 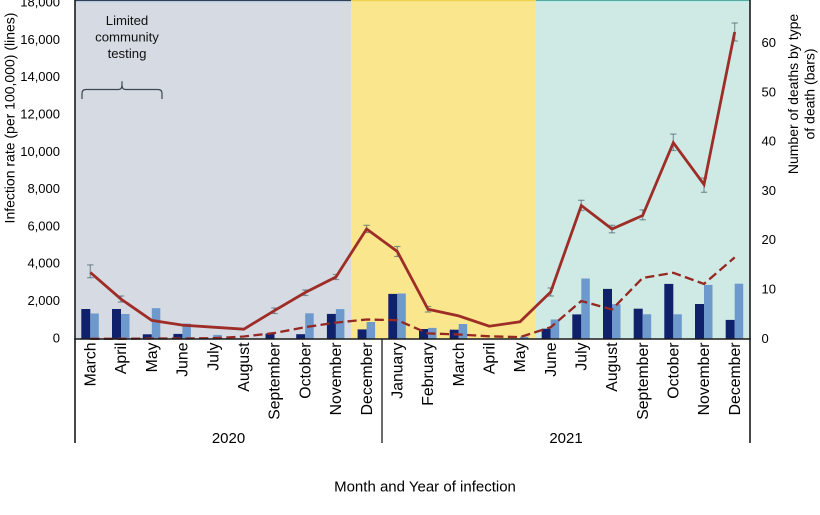 I want to click on svg-text: 14,000, so click(x=40, y=76).